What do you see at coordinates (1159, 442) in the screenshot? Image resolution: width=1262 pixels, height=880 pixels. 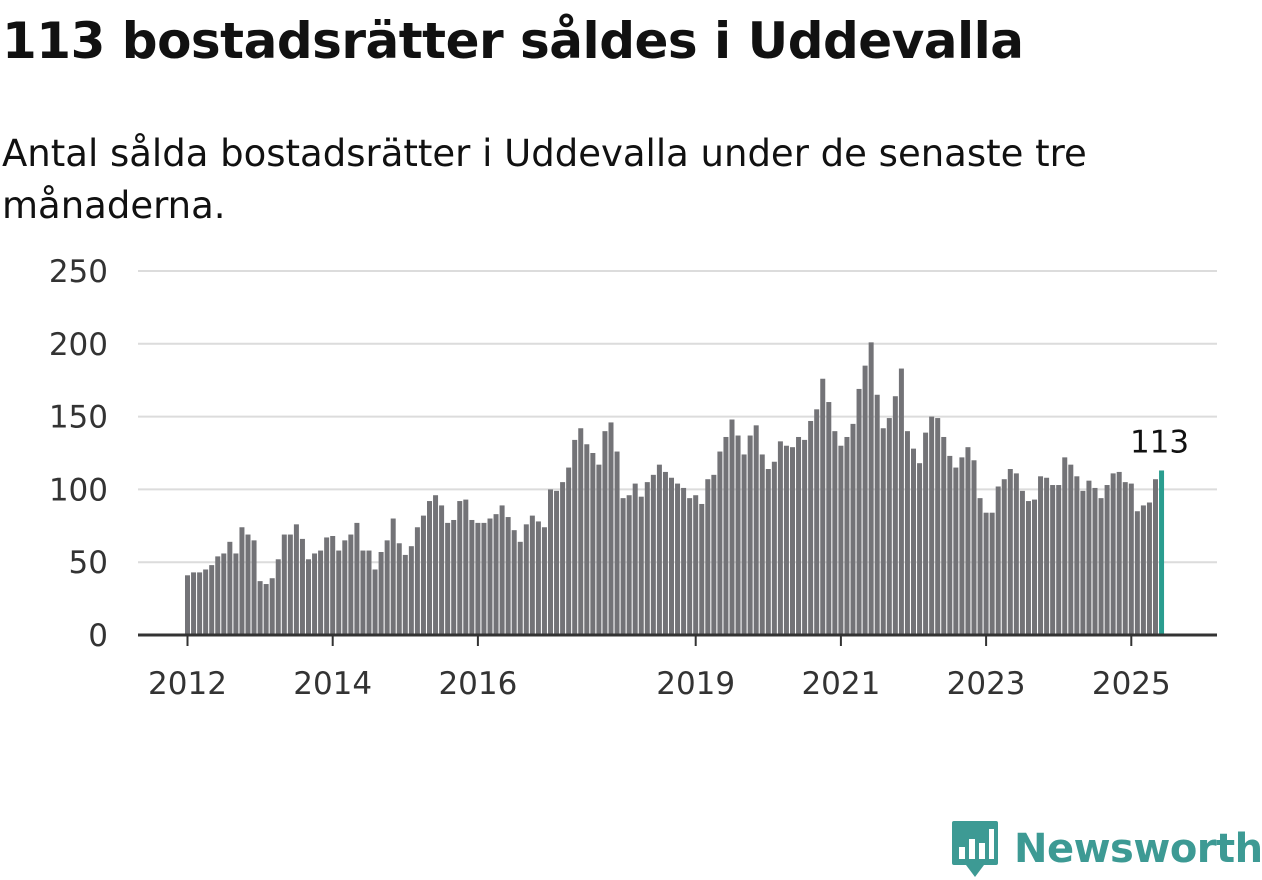 I see `last-value-annotation: 113` at bounding box center [1159, 442].